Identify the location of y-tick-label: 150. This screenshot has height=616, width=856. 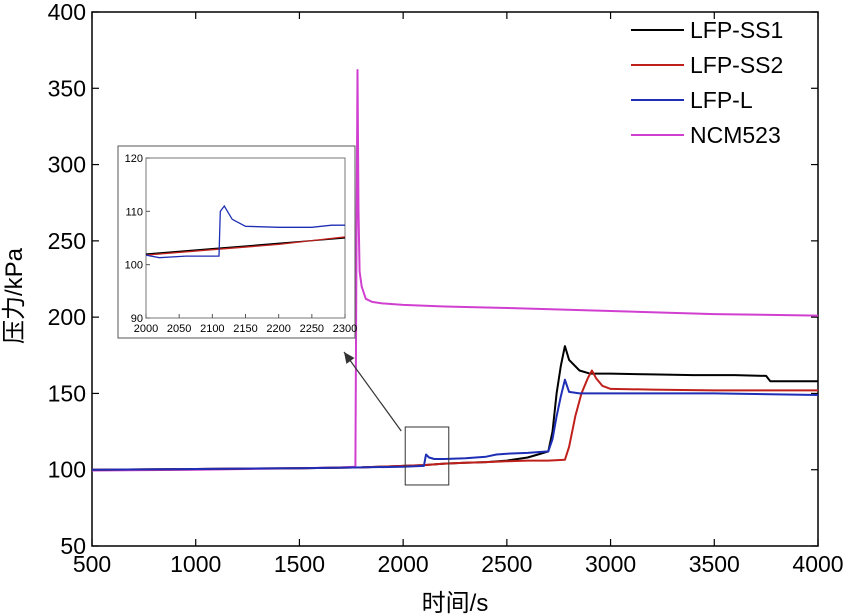
(67, 393).